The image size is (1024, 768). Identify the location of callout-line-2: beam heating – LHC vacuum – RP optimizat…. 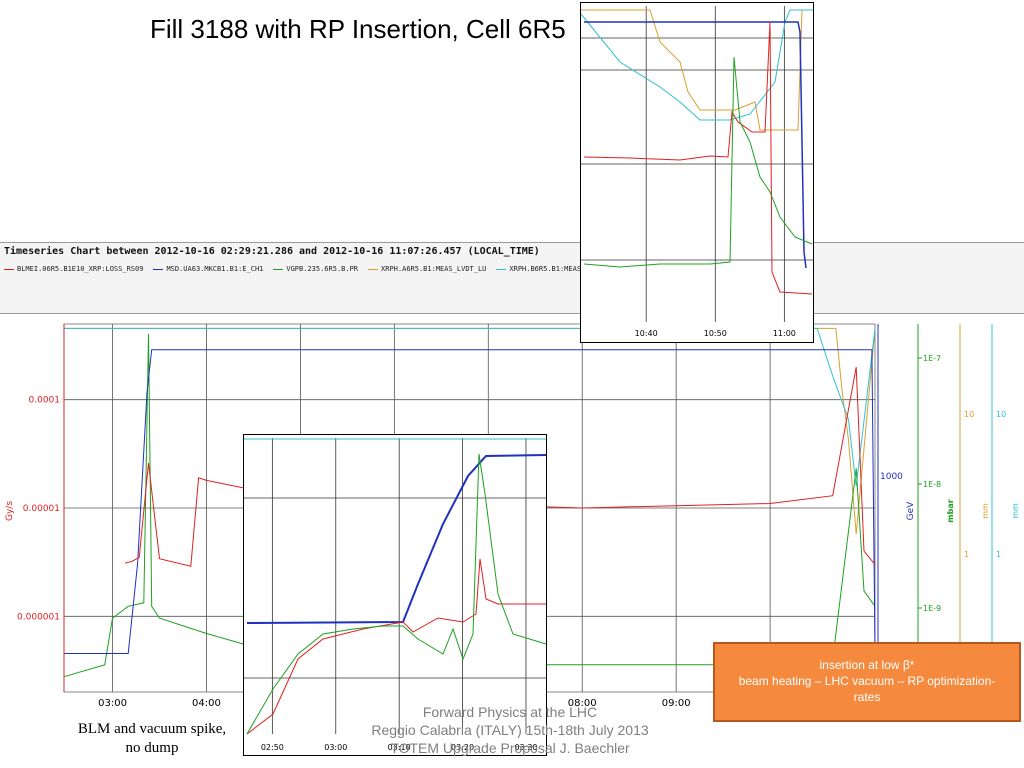
(867, 681).